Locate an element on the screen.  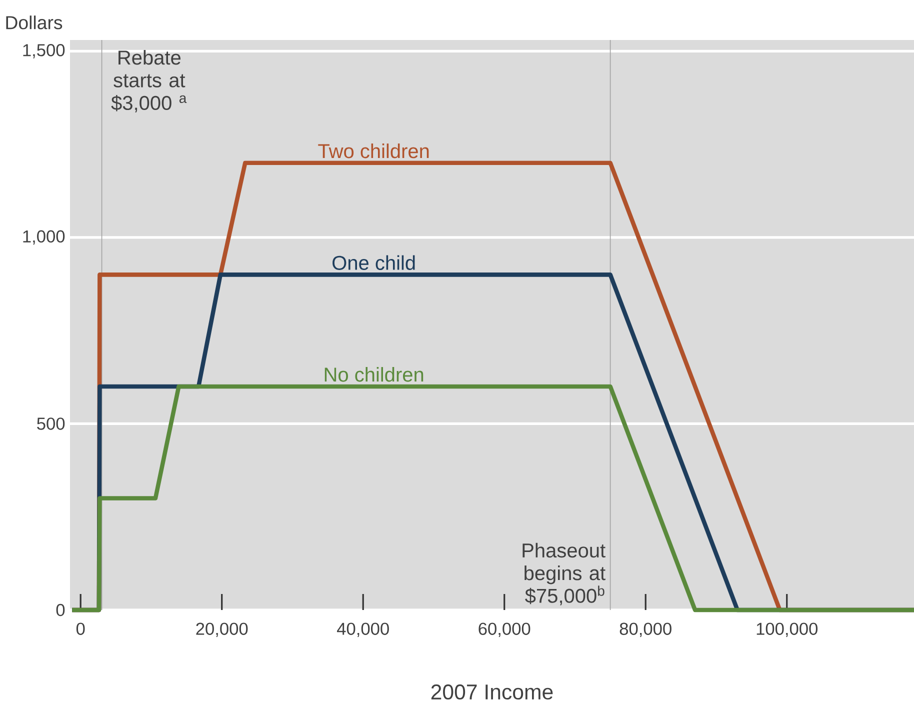
series-label: One child is located at coordinates (373, 262).